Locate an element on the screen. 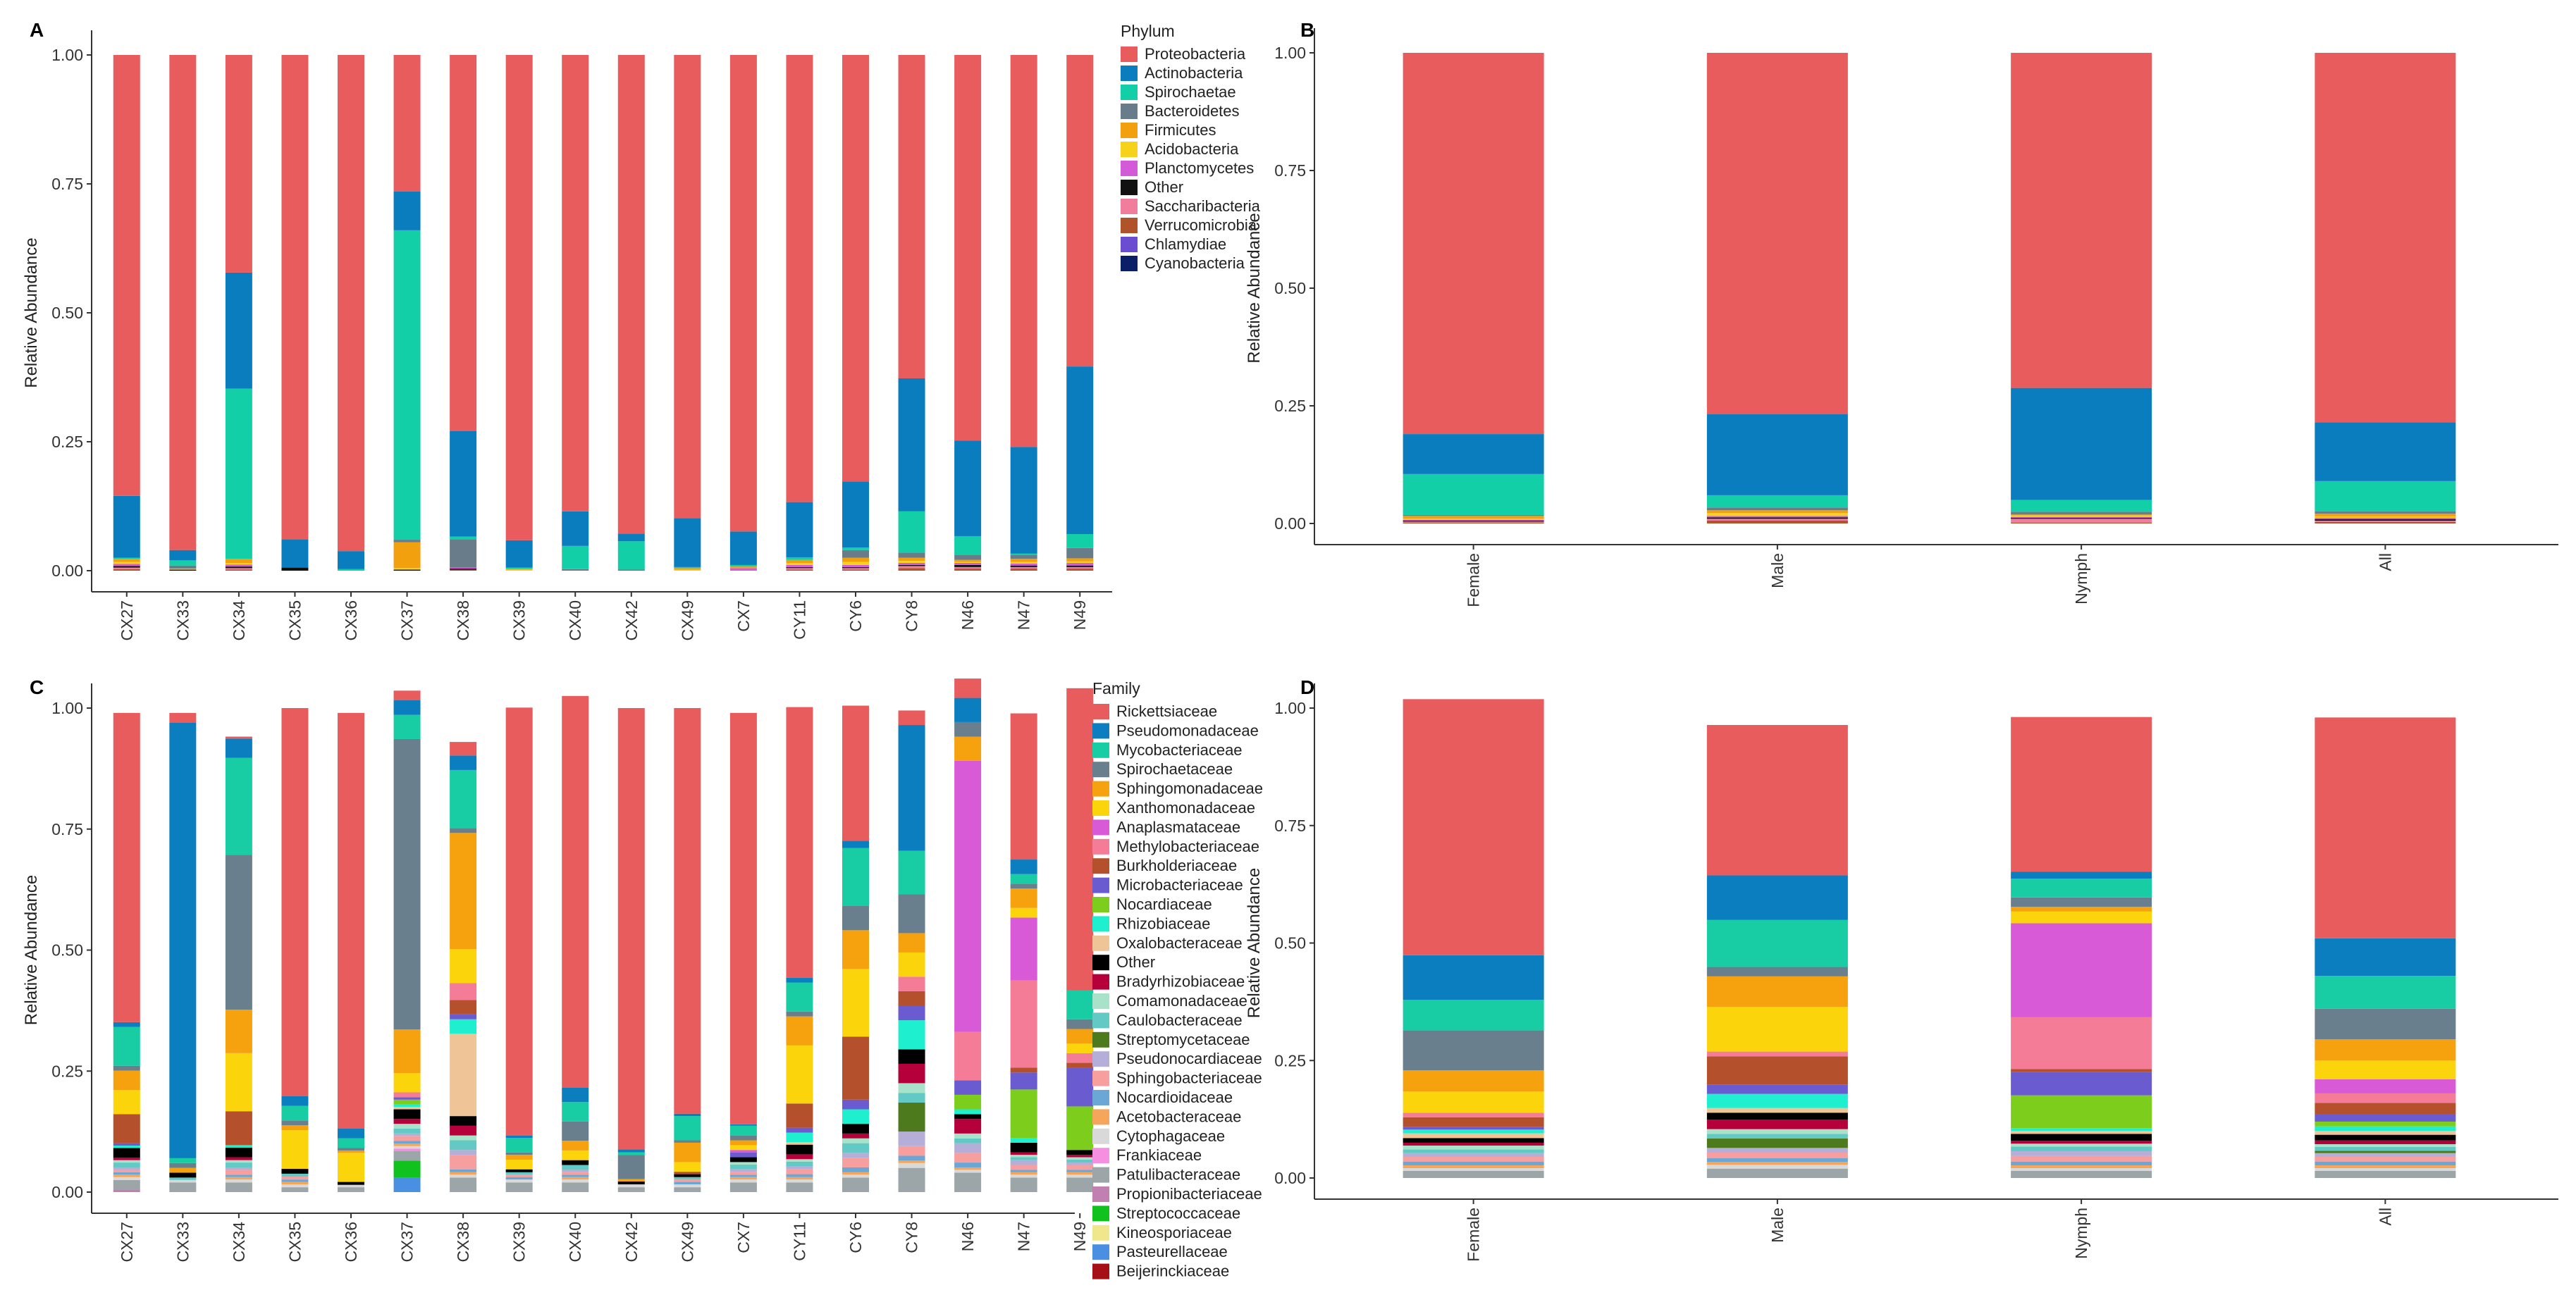 The image size is (2576, 1302). bar-CY8-planctomycetes is located at coordinates (911, 564).